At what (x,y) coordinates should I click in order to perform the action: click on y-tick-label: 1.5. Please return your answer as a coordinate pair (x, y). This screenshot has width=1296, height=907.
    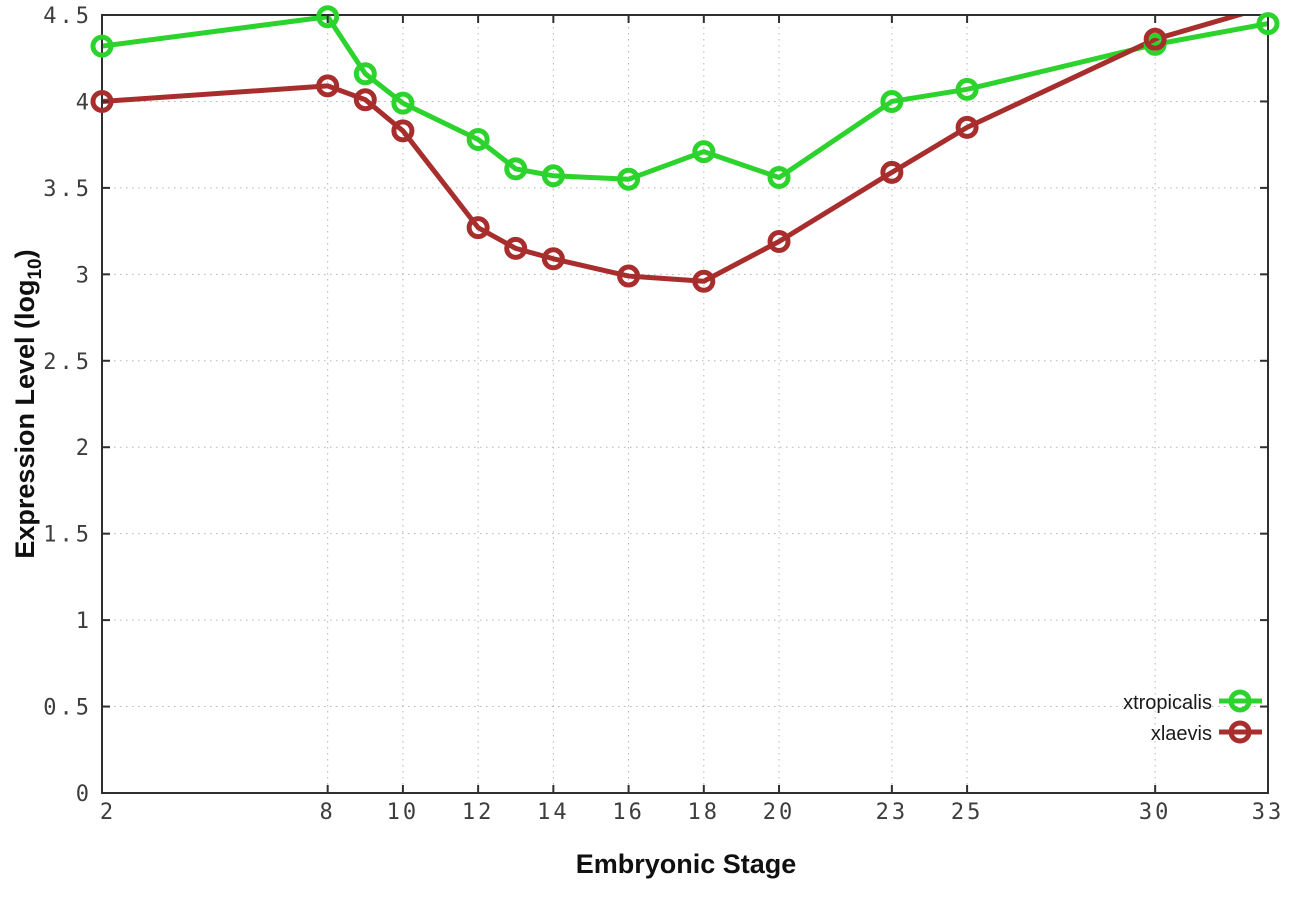
    Looking at the image, I should click on (67, 535).